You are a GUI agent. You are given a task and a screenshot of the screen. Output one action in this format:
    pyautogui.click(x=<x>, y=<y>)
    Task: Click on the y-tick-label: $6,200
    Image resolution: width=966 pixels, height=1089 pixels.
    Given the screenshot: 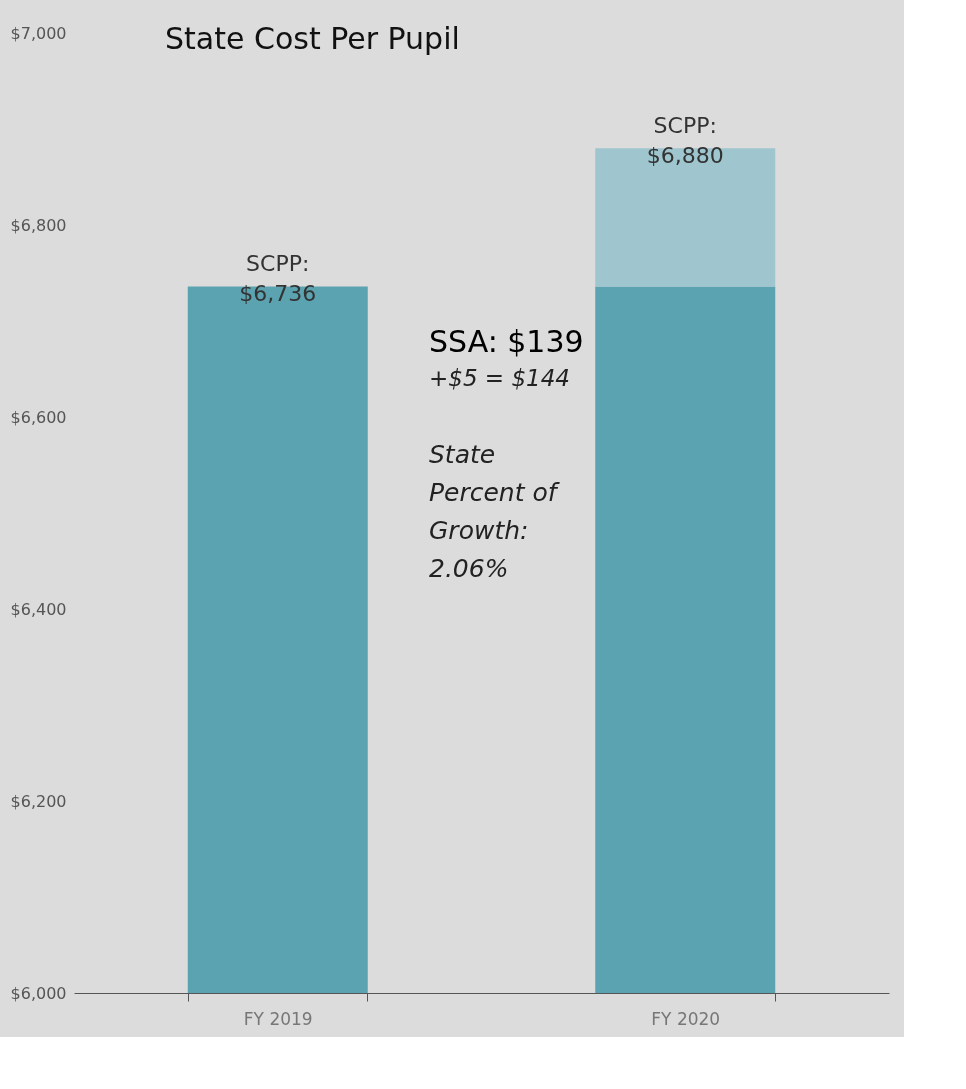 What is the action you would take?
    pyautogui.click(x=38, y=801)
    